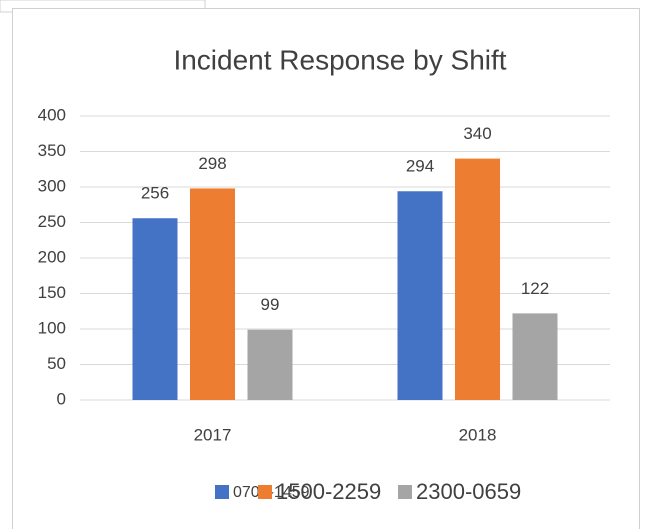 This screenshot has width=645, height=529. Describe the element at coordinates (52, 327) in the screenshot. I see `y-tick-label: 100` at that location.